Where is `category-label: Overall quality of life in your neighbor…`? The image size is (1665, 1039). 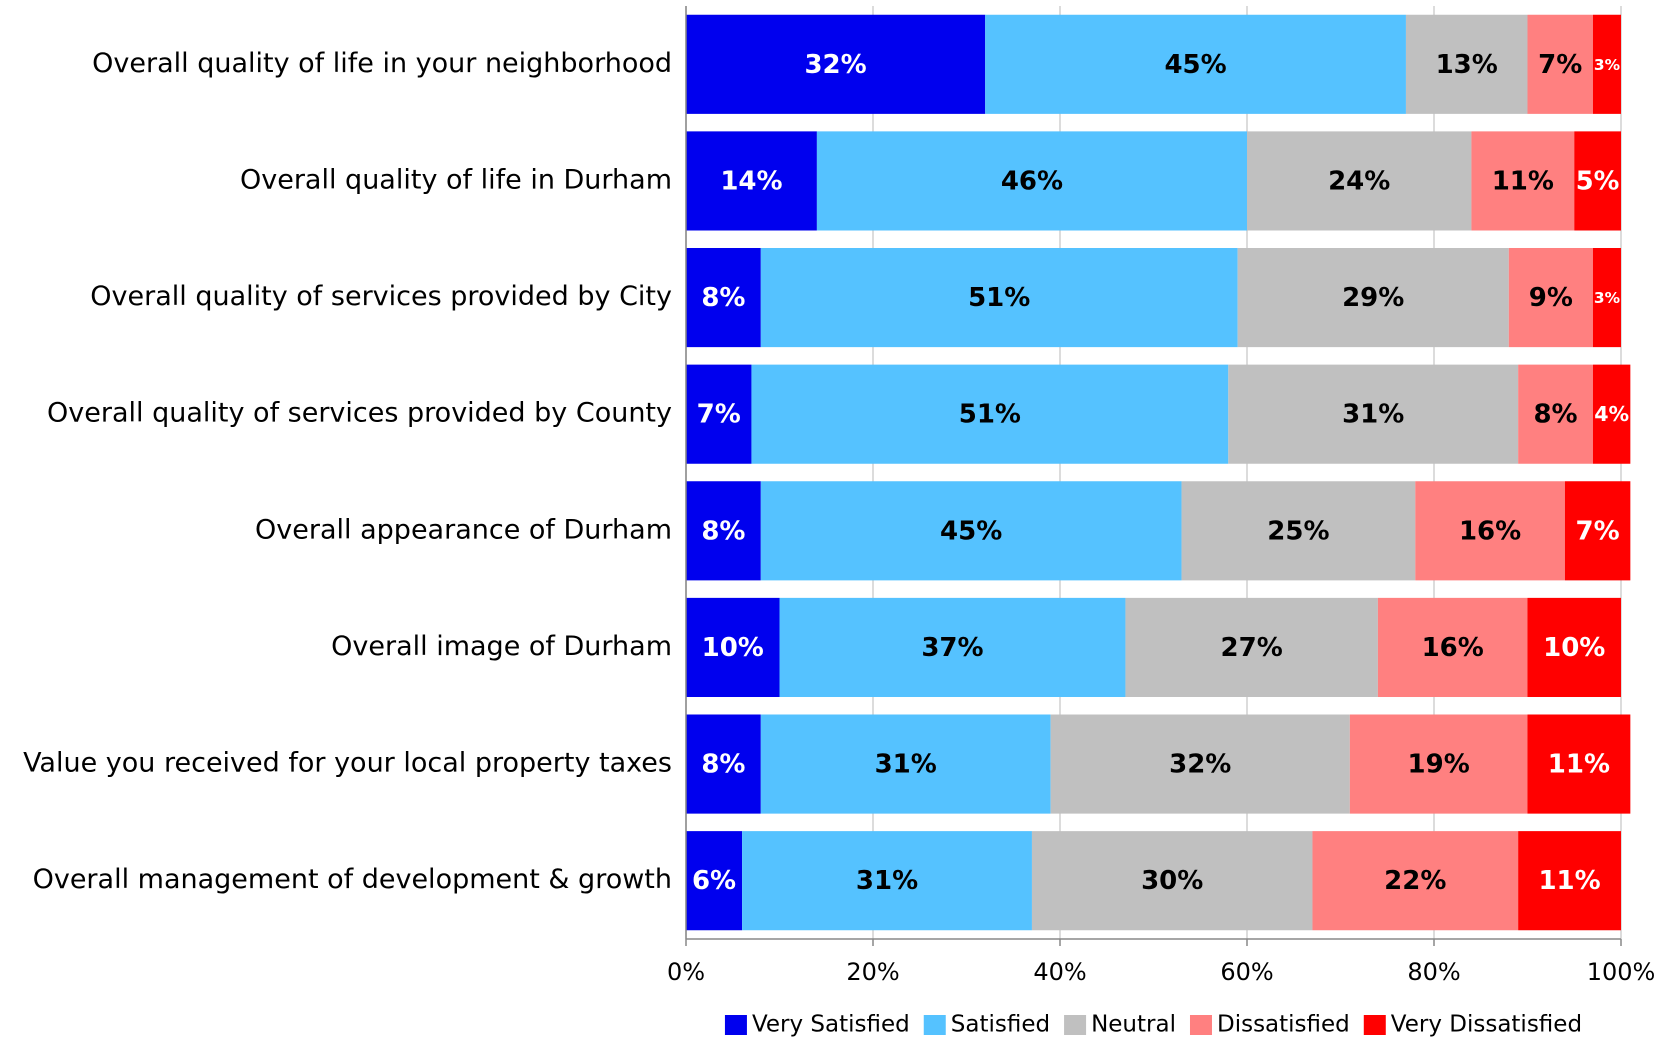
category-label: Overall quality of life in your neighbor… is located at coordinates (382, 63).